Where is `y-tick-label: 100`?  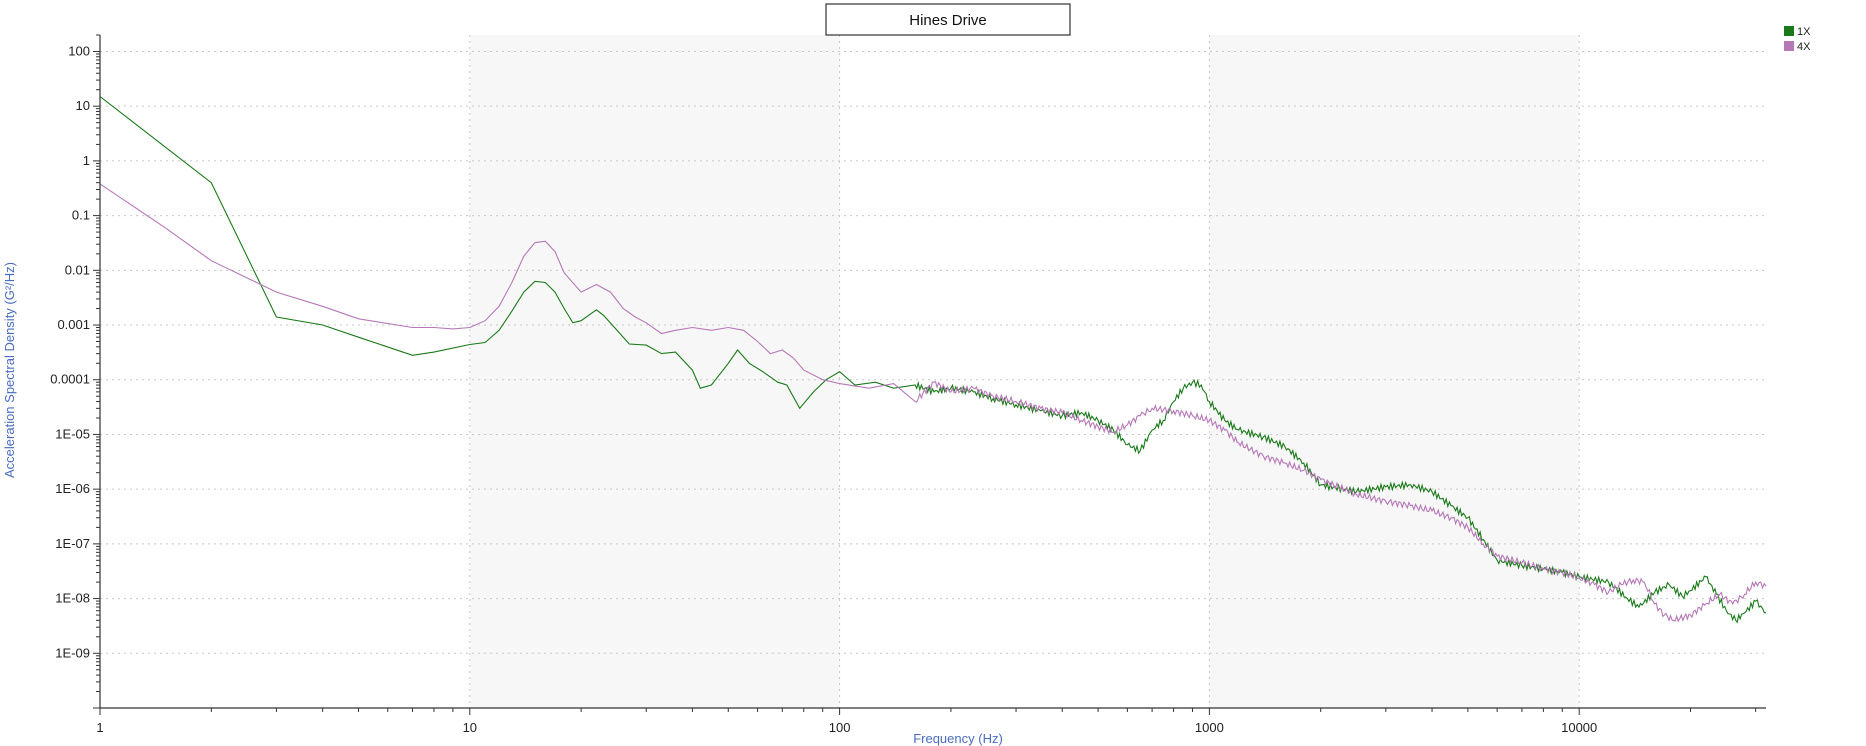 y-tick-label: 100 is located at coordinates (79, 50).